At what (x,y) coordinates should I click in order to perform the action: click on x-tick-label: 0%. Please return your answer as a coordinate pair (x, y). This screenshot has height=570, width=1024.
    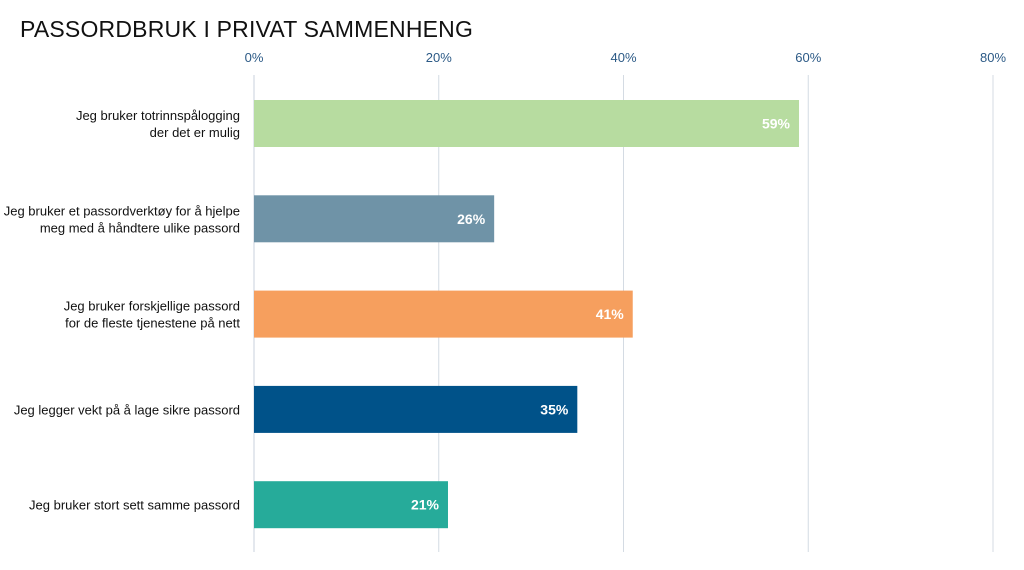
    Looking at the image, I should click on (254, 57).